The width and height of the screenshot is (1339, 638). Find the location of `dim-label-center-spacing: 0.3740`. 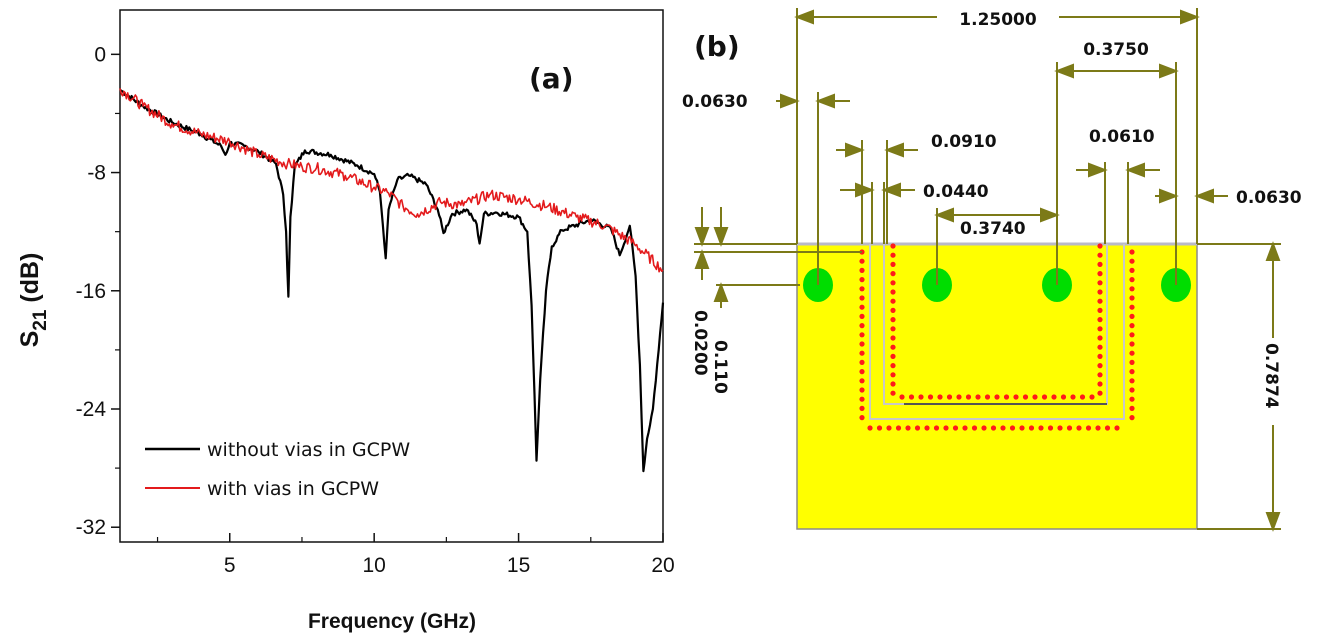

dim-label-center-spacing: 0.3740 is located at coordinates (993, 229).